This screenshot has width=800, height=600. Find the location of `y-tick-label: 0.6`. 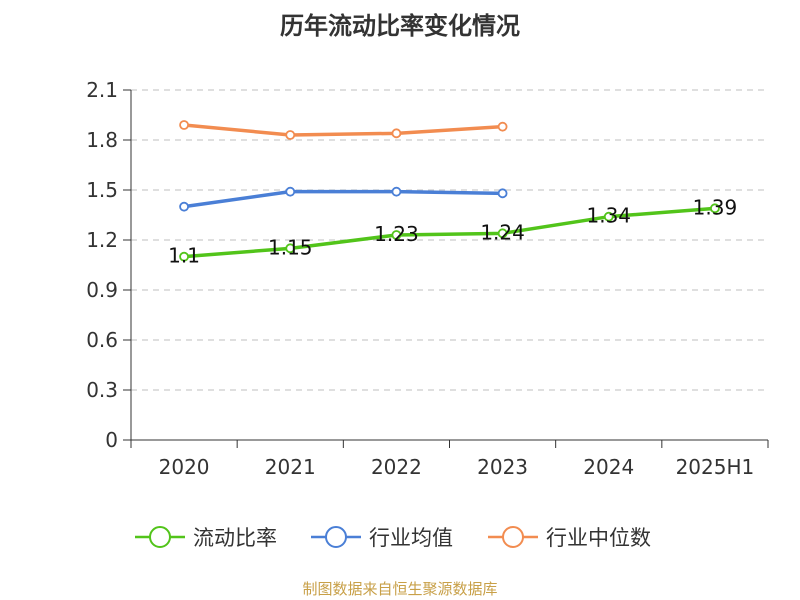

y-tick-label: 0.6 is located at coordinates (102, 340).